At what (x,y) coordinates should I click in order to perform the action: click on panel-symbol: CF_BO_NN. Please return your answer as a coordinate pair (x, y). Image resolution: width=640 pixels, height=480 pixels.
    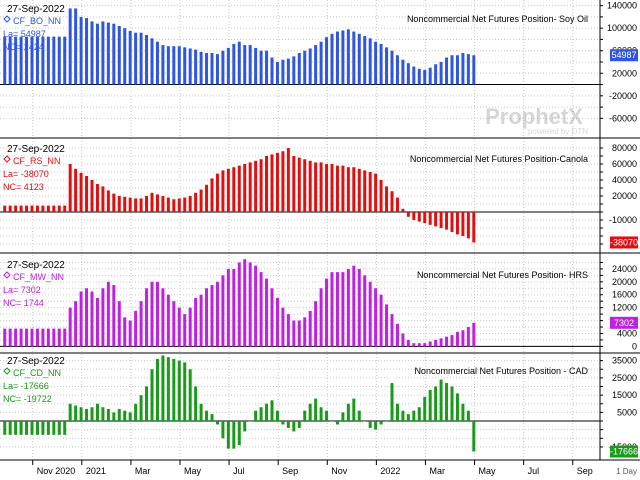
    Looking at the image, I should click on (37, 21).